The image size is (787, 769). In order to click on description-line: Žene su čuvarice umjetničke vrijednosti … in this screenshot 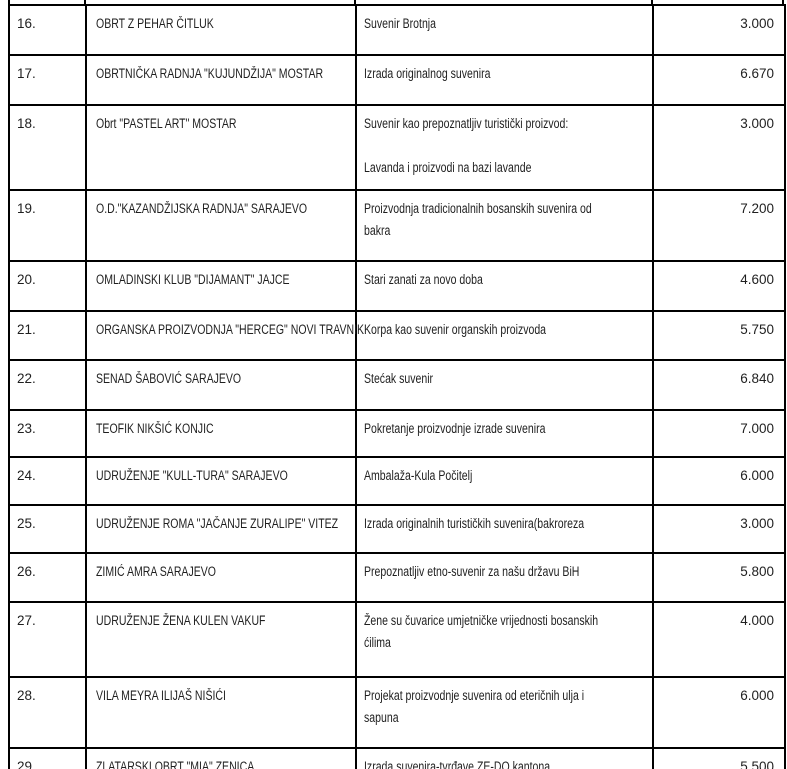, I will do `click(481, 620)`.